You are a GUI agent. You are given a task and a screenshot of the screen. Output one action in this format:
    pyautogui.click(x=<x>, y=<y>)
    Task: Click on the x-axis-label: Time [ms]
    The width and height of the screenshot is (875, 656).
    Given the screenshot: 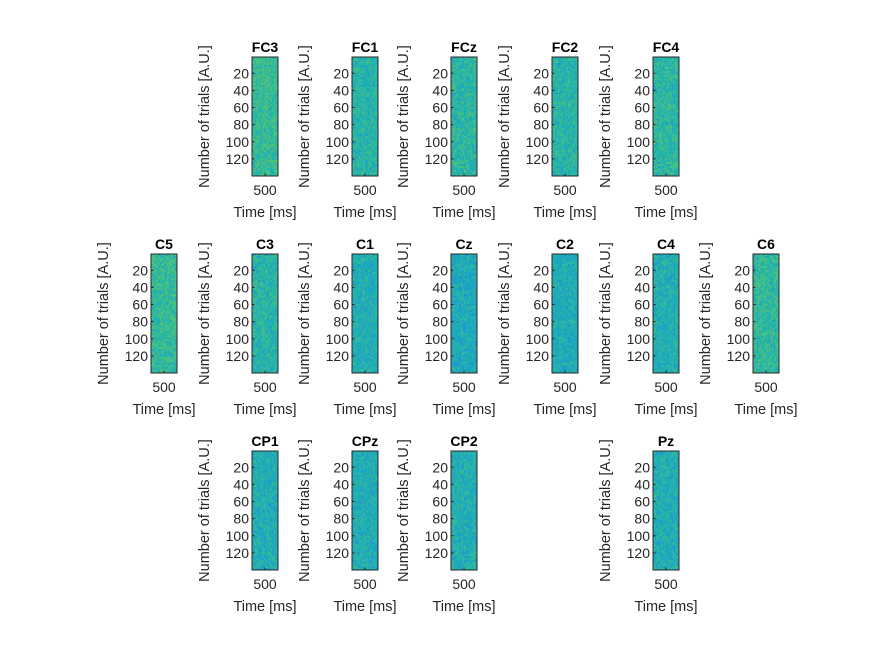 What is the action you would take?
    pyautogui.click(x=364, y=213)
    